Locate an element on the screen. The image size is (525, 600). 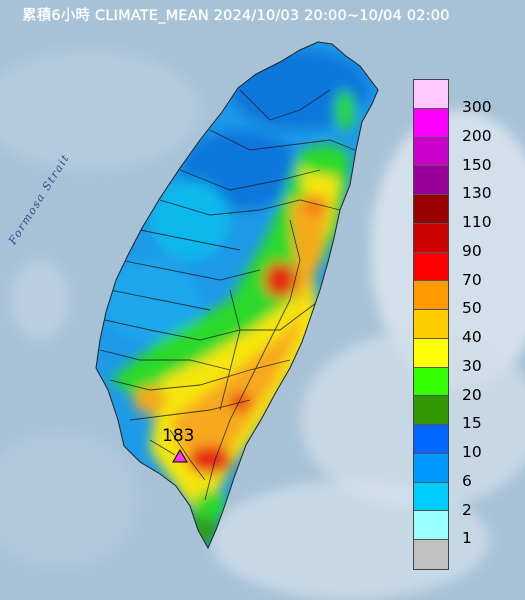
legend-label: 90 is located at coordinates (472, 250).